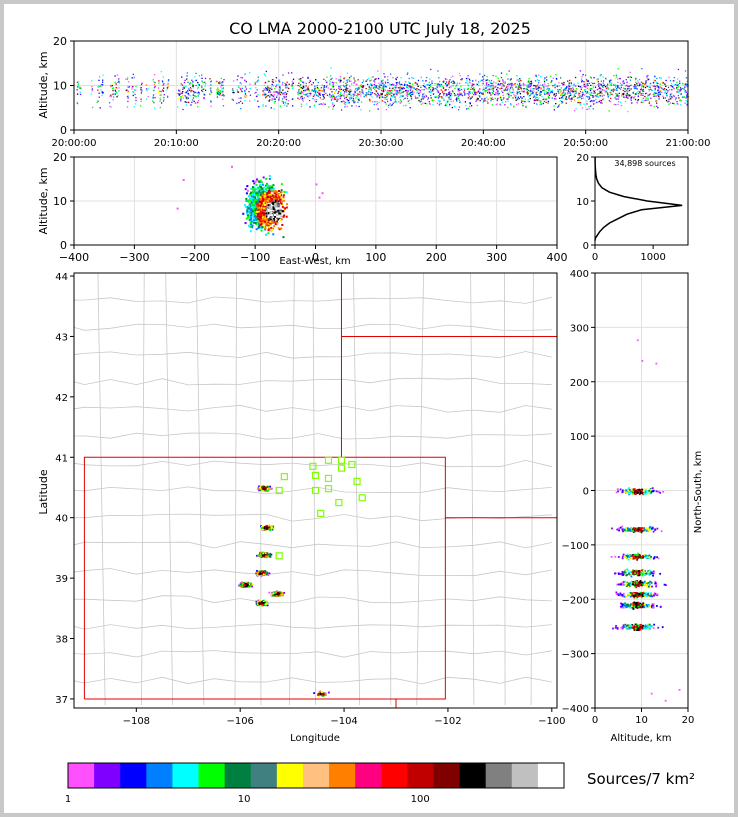 This screenshot has width=738, height=817. I want to click on eastwest-xtick: 200, so click(436, 257).